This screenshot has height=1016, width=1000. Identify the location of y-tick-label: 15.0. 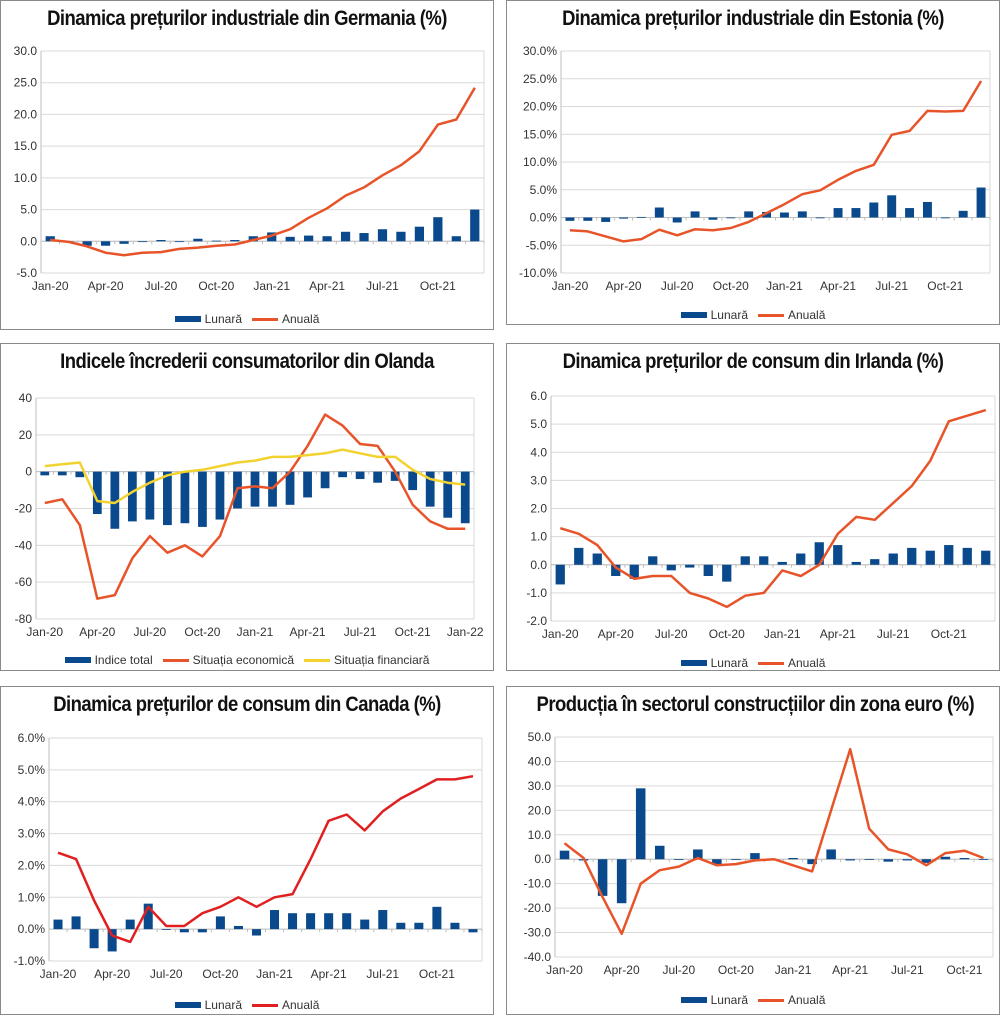
(26, 146).